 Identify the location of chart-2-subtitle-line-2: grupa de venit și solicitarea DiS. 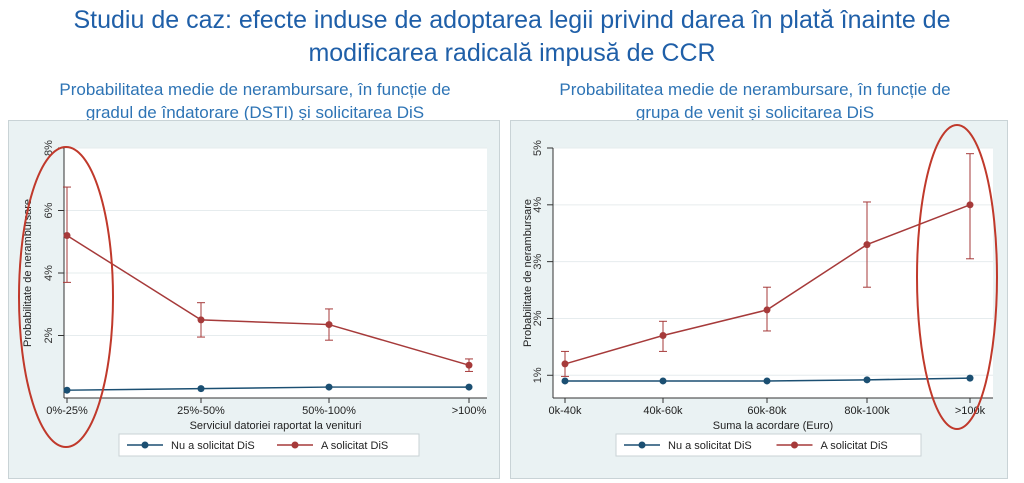
(755, 112).